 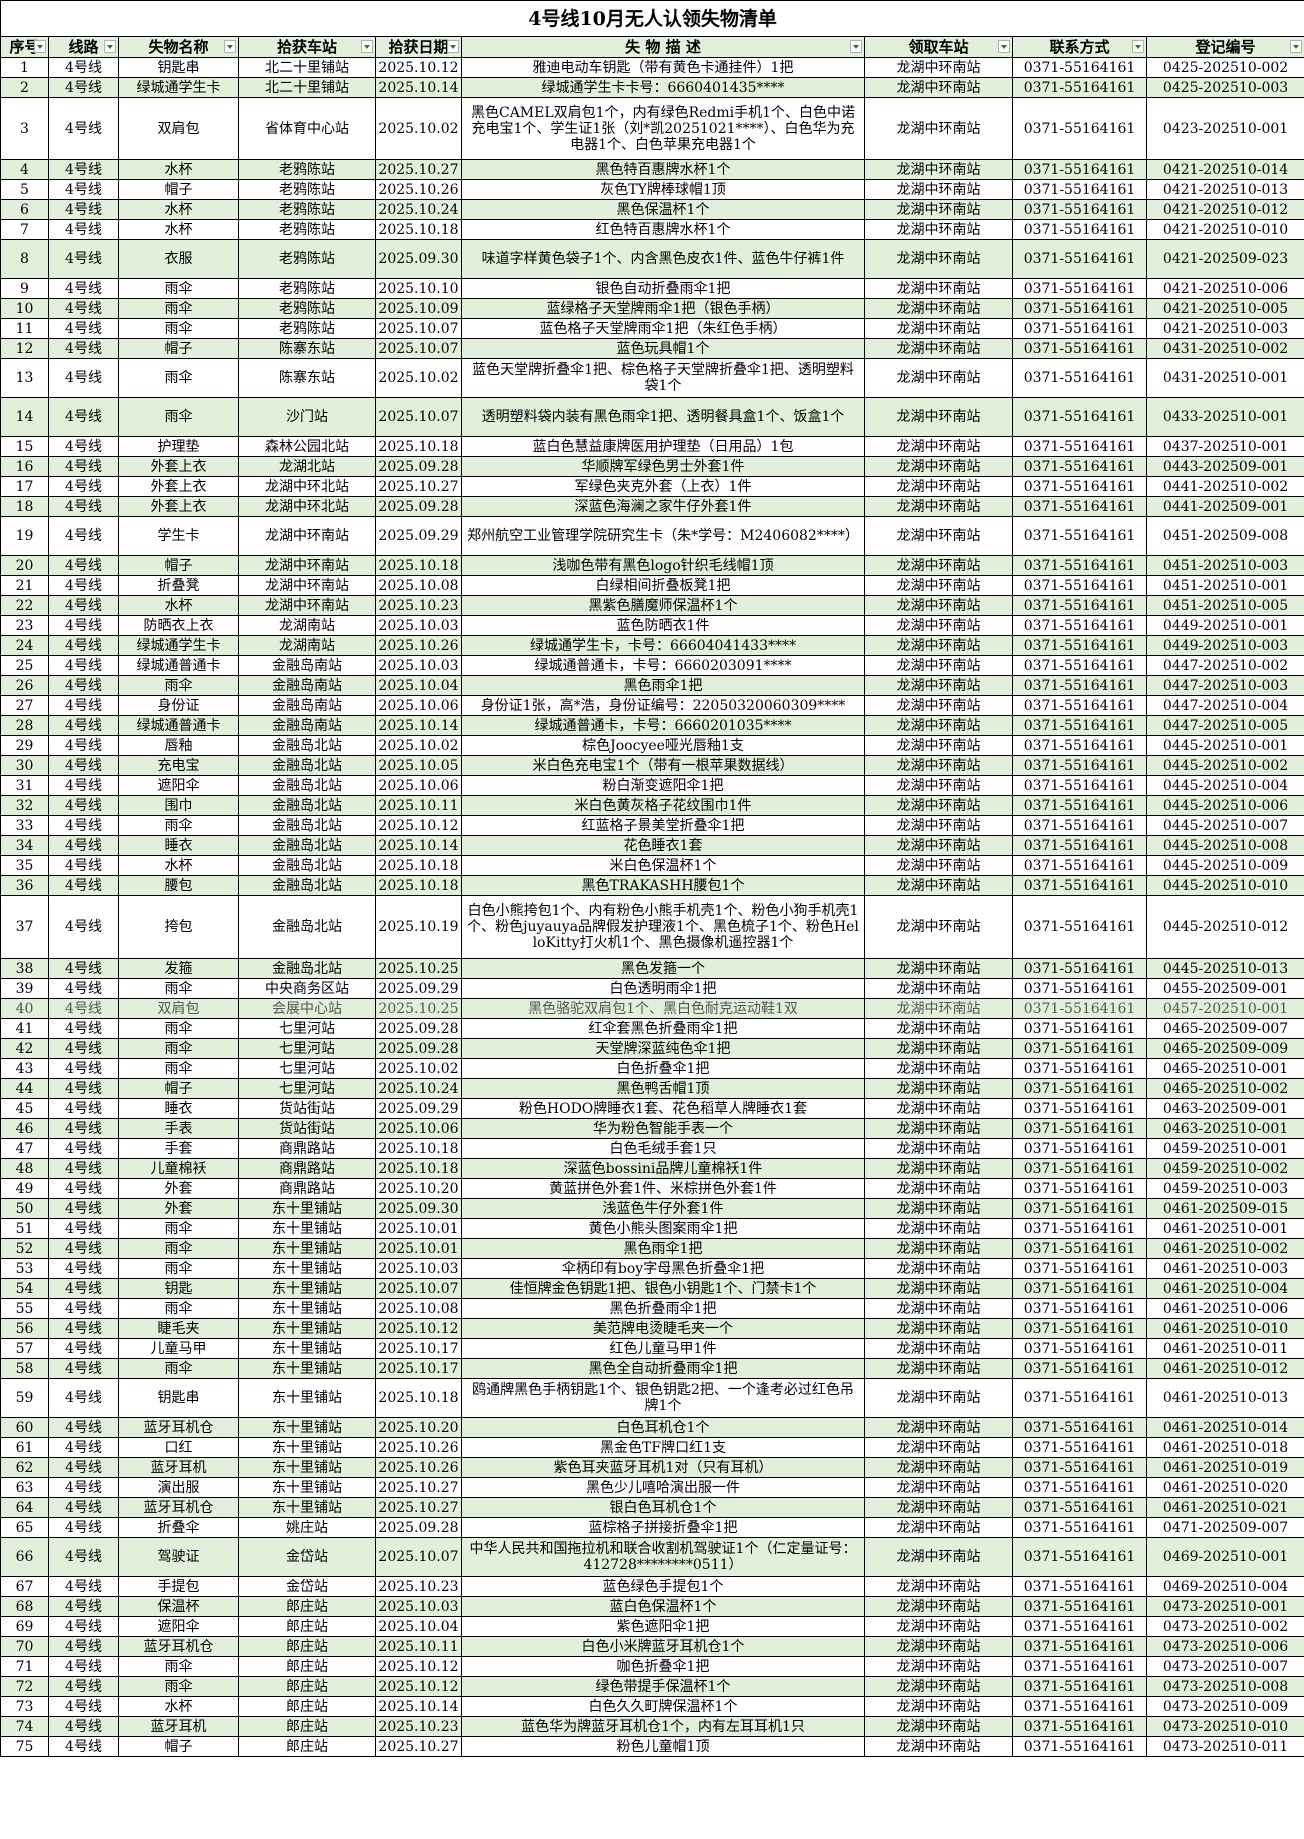 I want to click on cell-found-date: 2025.10.01, so click(x=418, y=1228).